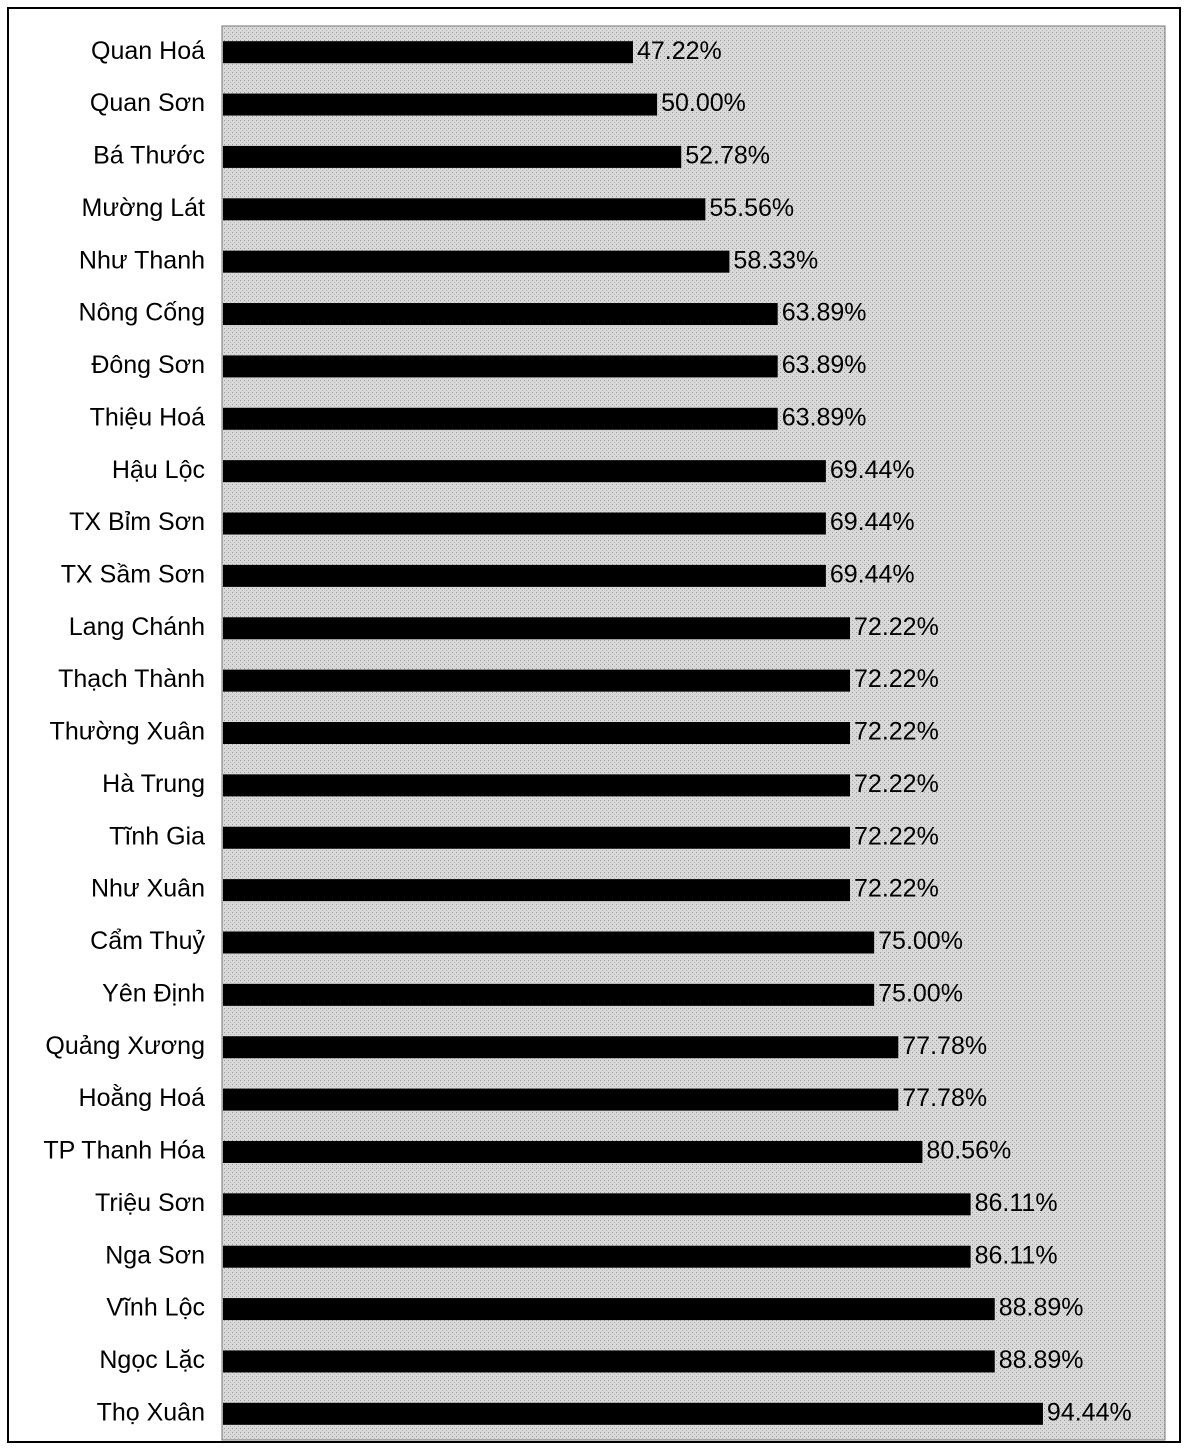 Image resolution: width=1189 pixels, height=1450 pixels. What do you see at coordinates (153, 784) in the screenshot?
I see `y-tick-label: Hà Trung` at bounding box center [153, 784].